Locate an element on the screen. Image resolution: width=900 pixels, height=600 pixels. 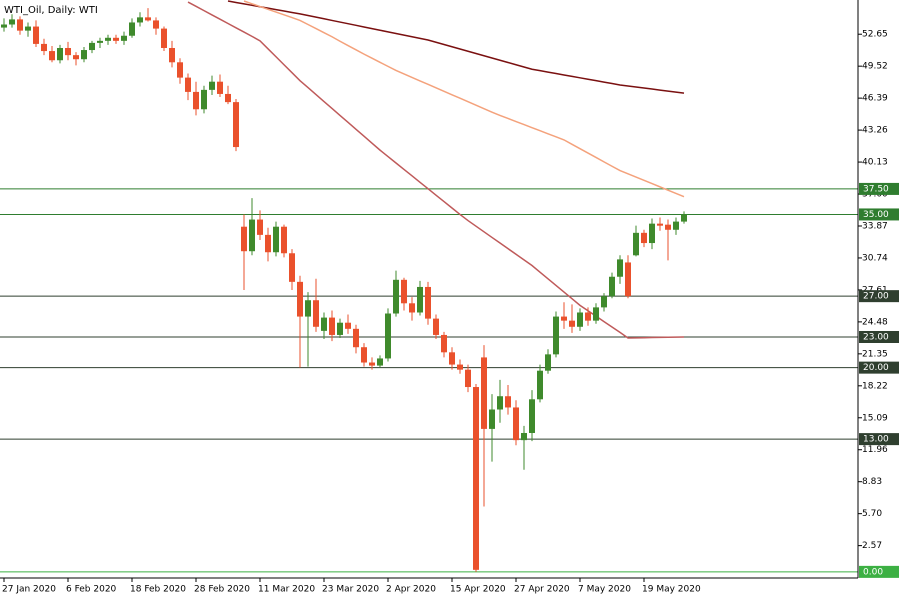
x-tick-label: 28 Feb 2020 is located at coordinates (222, 590).